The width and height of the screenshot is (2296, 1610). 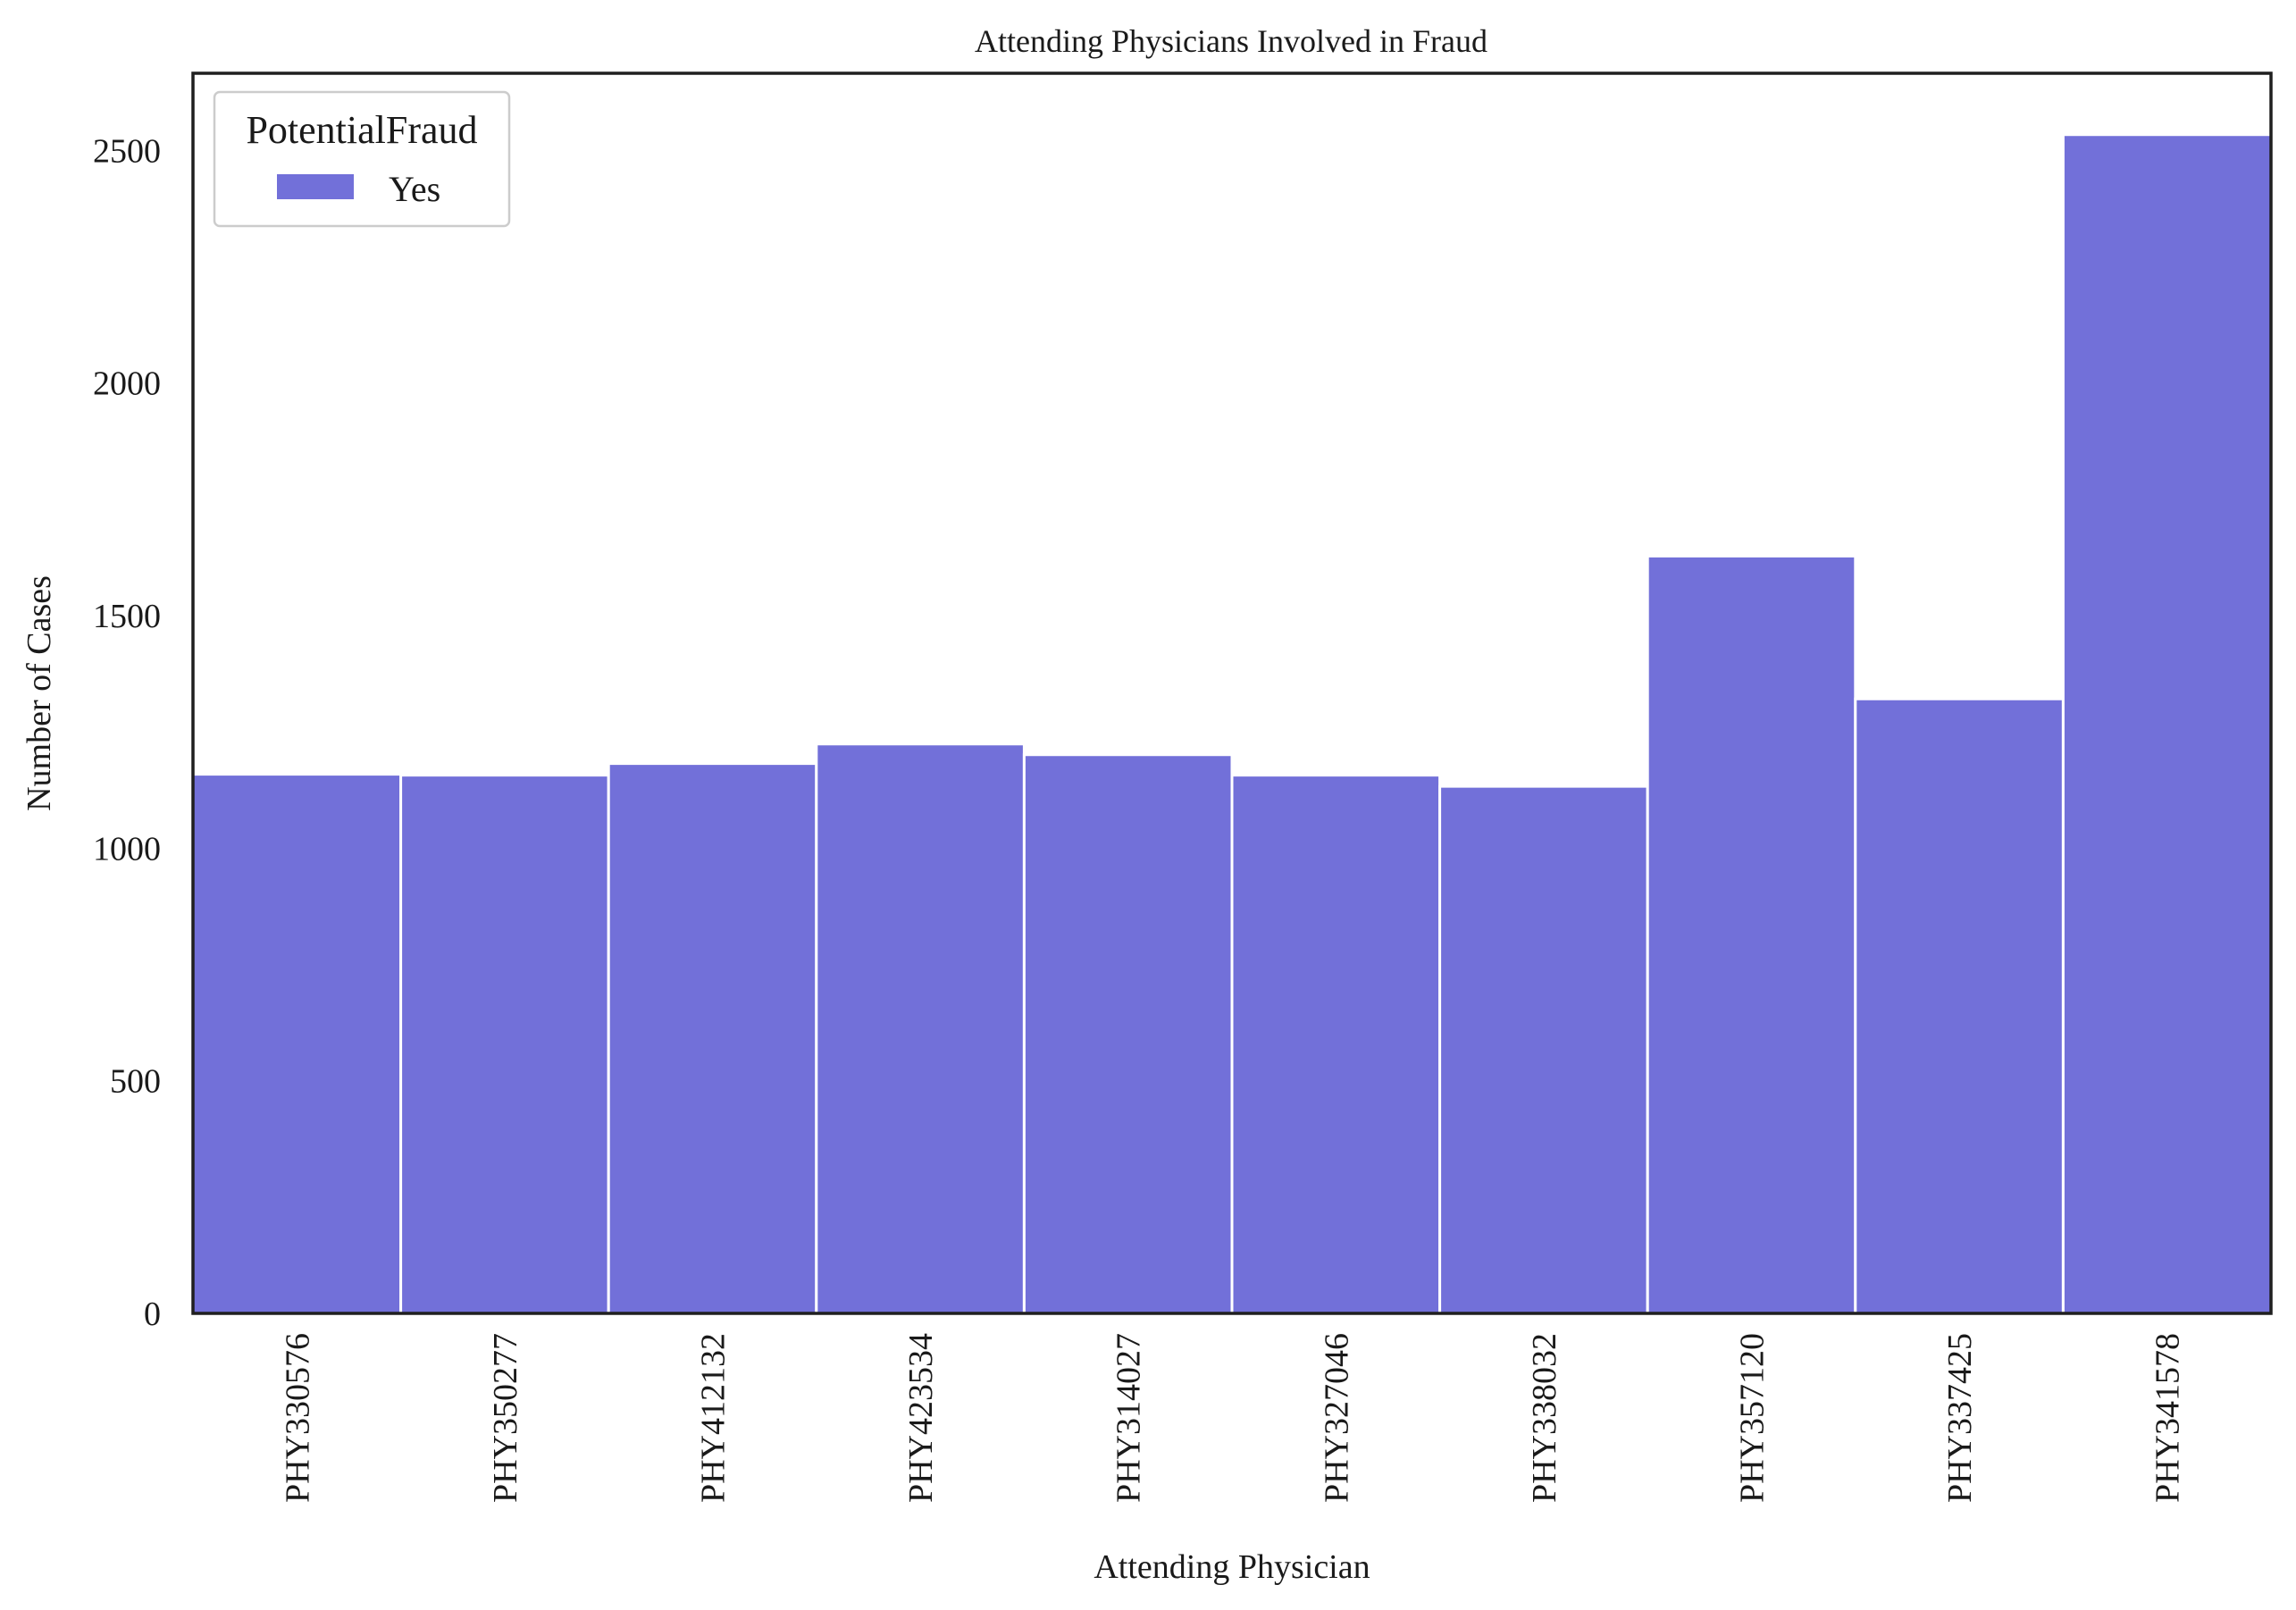 What do you see at coordinates (1337, 1418) in the screenshot?
I see `x-tick-label: PHY327046` at bounding box center [1337, 1418].